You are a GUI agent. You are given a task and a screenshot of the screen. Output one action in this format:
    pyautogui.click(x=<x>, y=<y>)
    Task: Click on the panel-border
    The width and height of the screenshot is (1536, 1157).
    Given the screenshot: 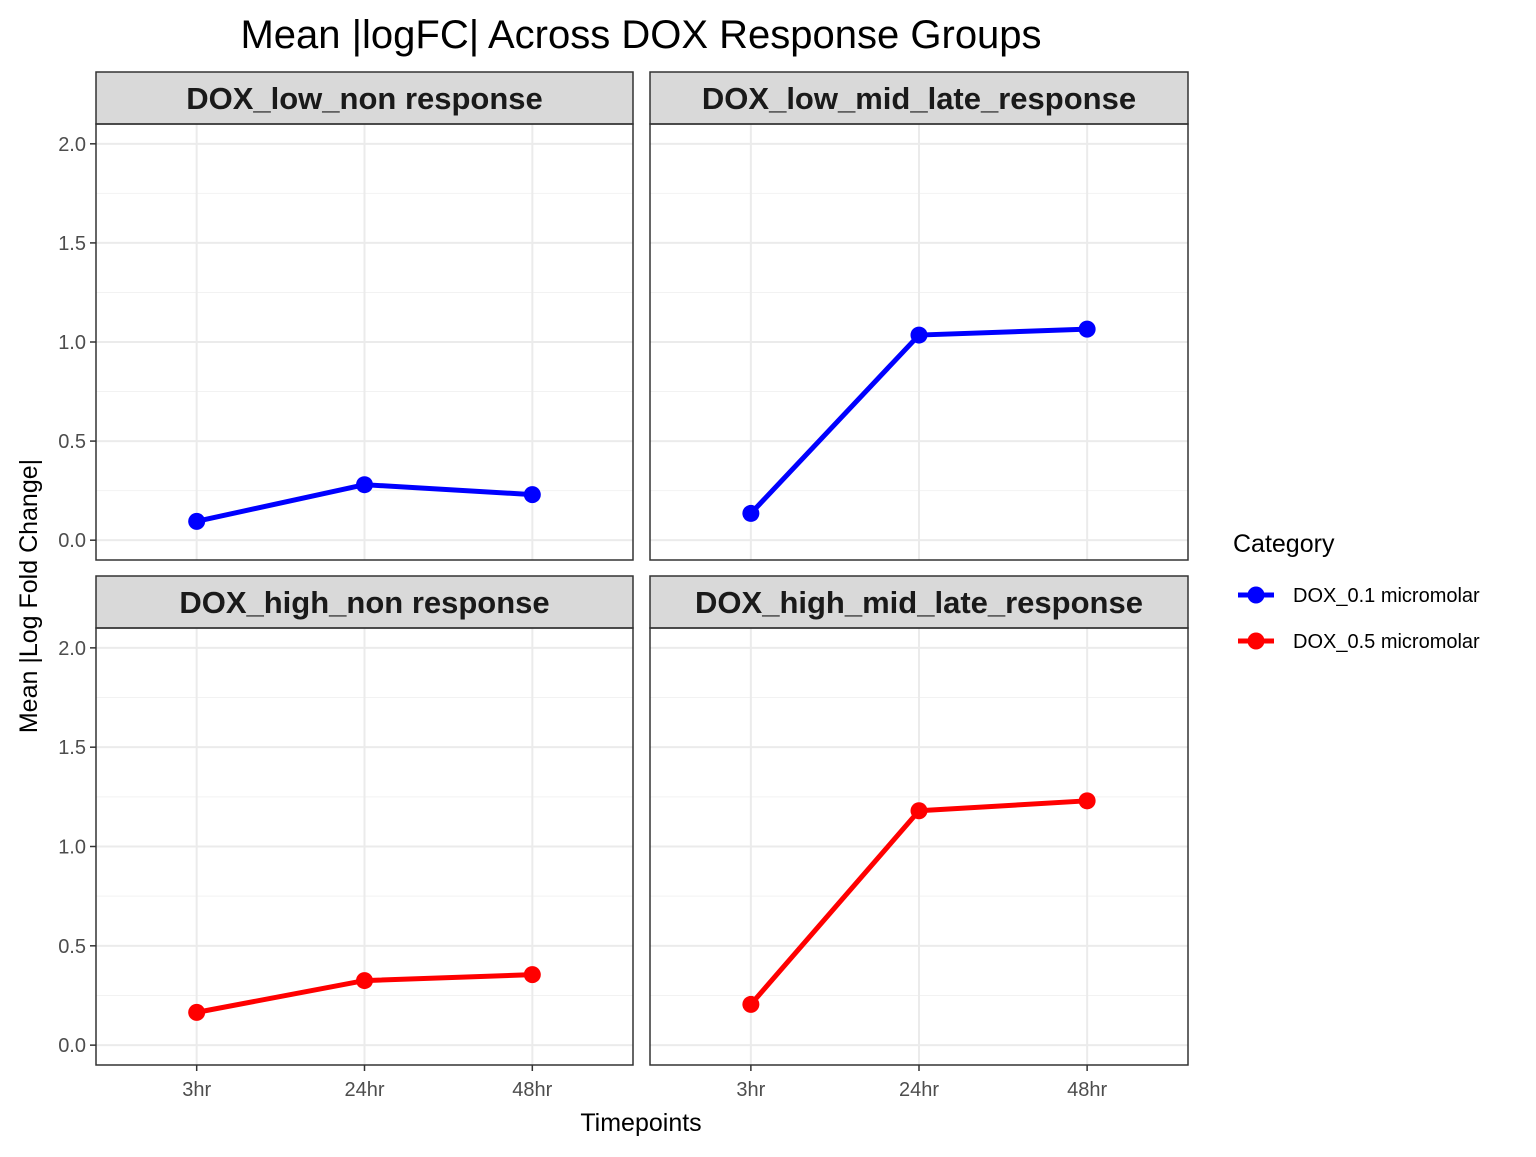 What is the action you would take?
    pyautogui.click(x=919, y=342)
    